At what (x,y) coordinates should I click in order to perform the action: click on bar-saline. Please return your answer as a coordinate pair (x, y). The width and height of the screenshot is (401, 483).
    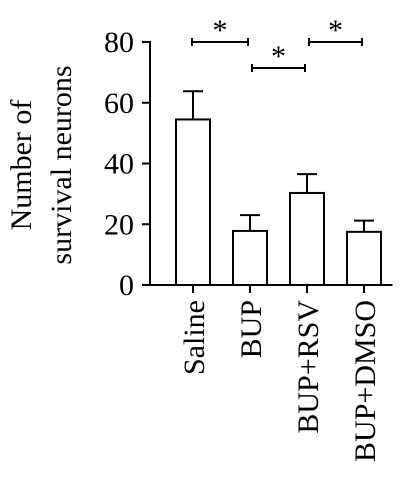
    Looking at the image, I should click on (193, 202).